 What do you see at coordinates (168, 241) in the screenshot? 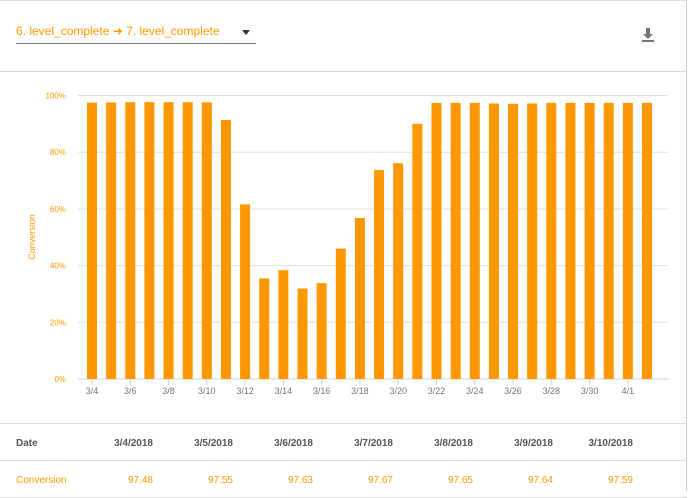
I see `bar-3/8` at bounding box center [168, 241].